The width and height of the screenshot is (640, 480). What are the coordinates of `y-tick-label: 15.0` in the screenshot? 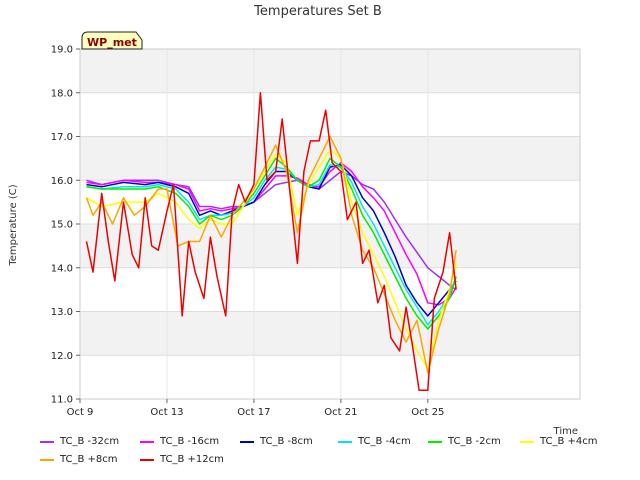 It's located at (62, 225).